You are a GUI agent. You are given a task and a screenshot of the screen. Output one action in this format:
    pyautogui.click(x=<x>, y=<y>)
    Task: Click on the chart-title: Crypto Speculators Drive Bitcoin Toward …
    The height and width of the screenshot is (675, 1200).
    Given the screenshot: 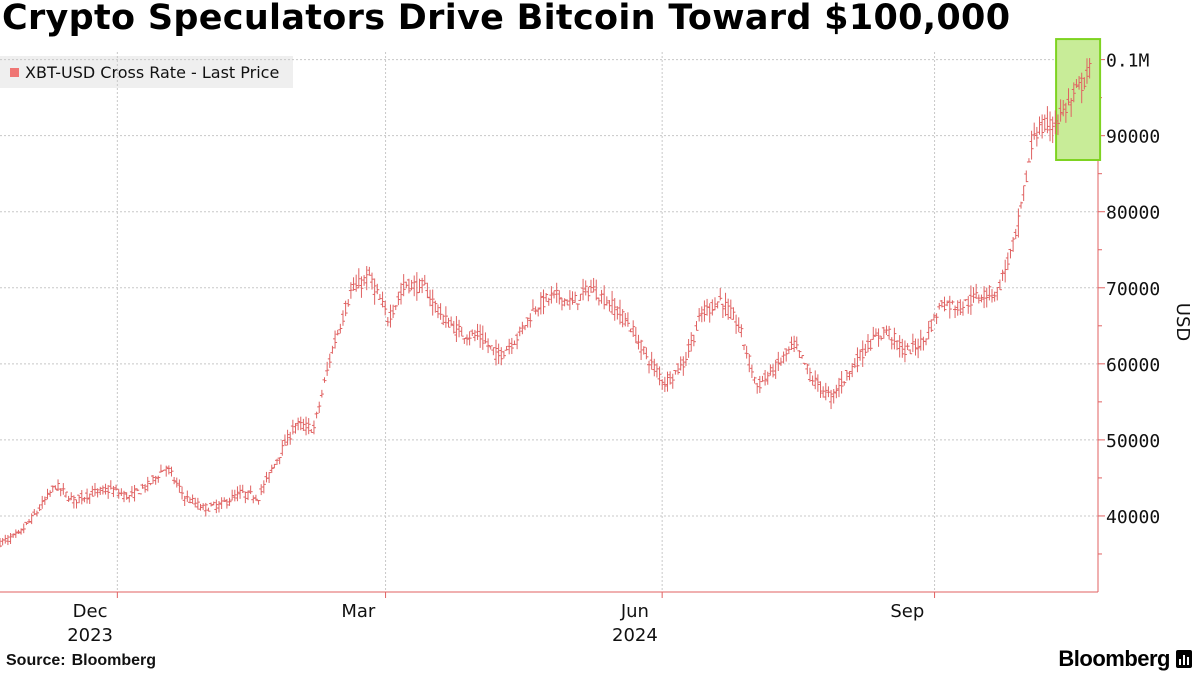 What is the action you would take?
    pyautogui.click(x=506, y=19)
    